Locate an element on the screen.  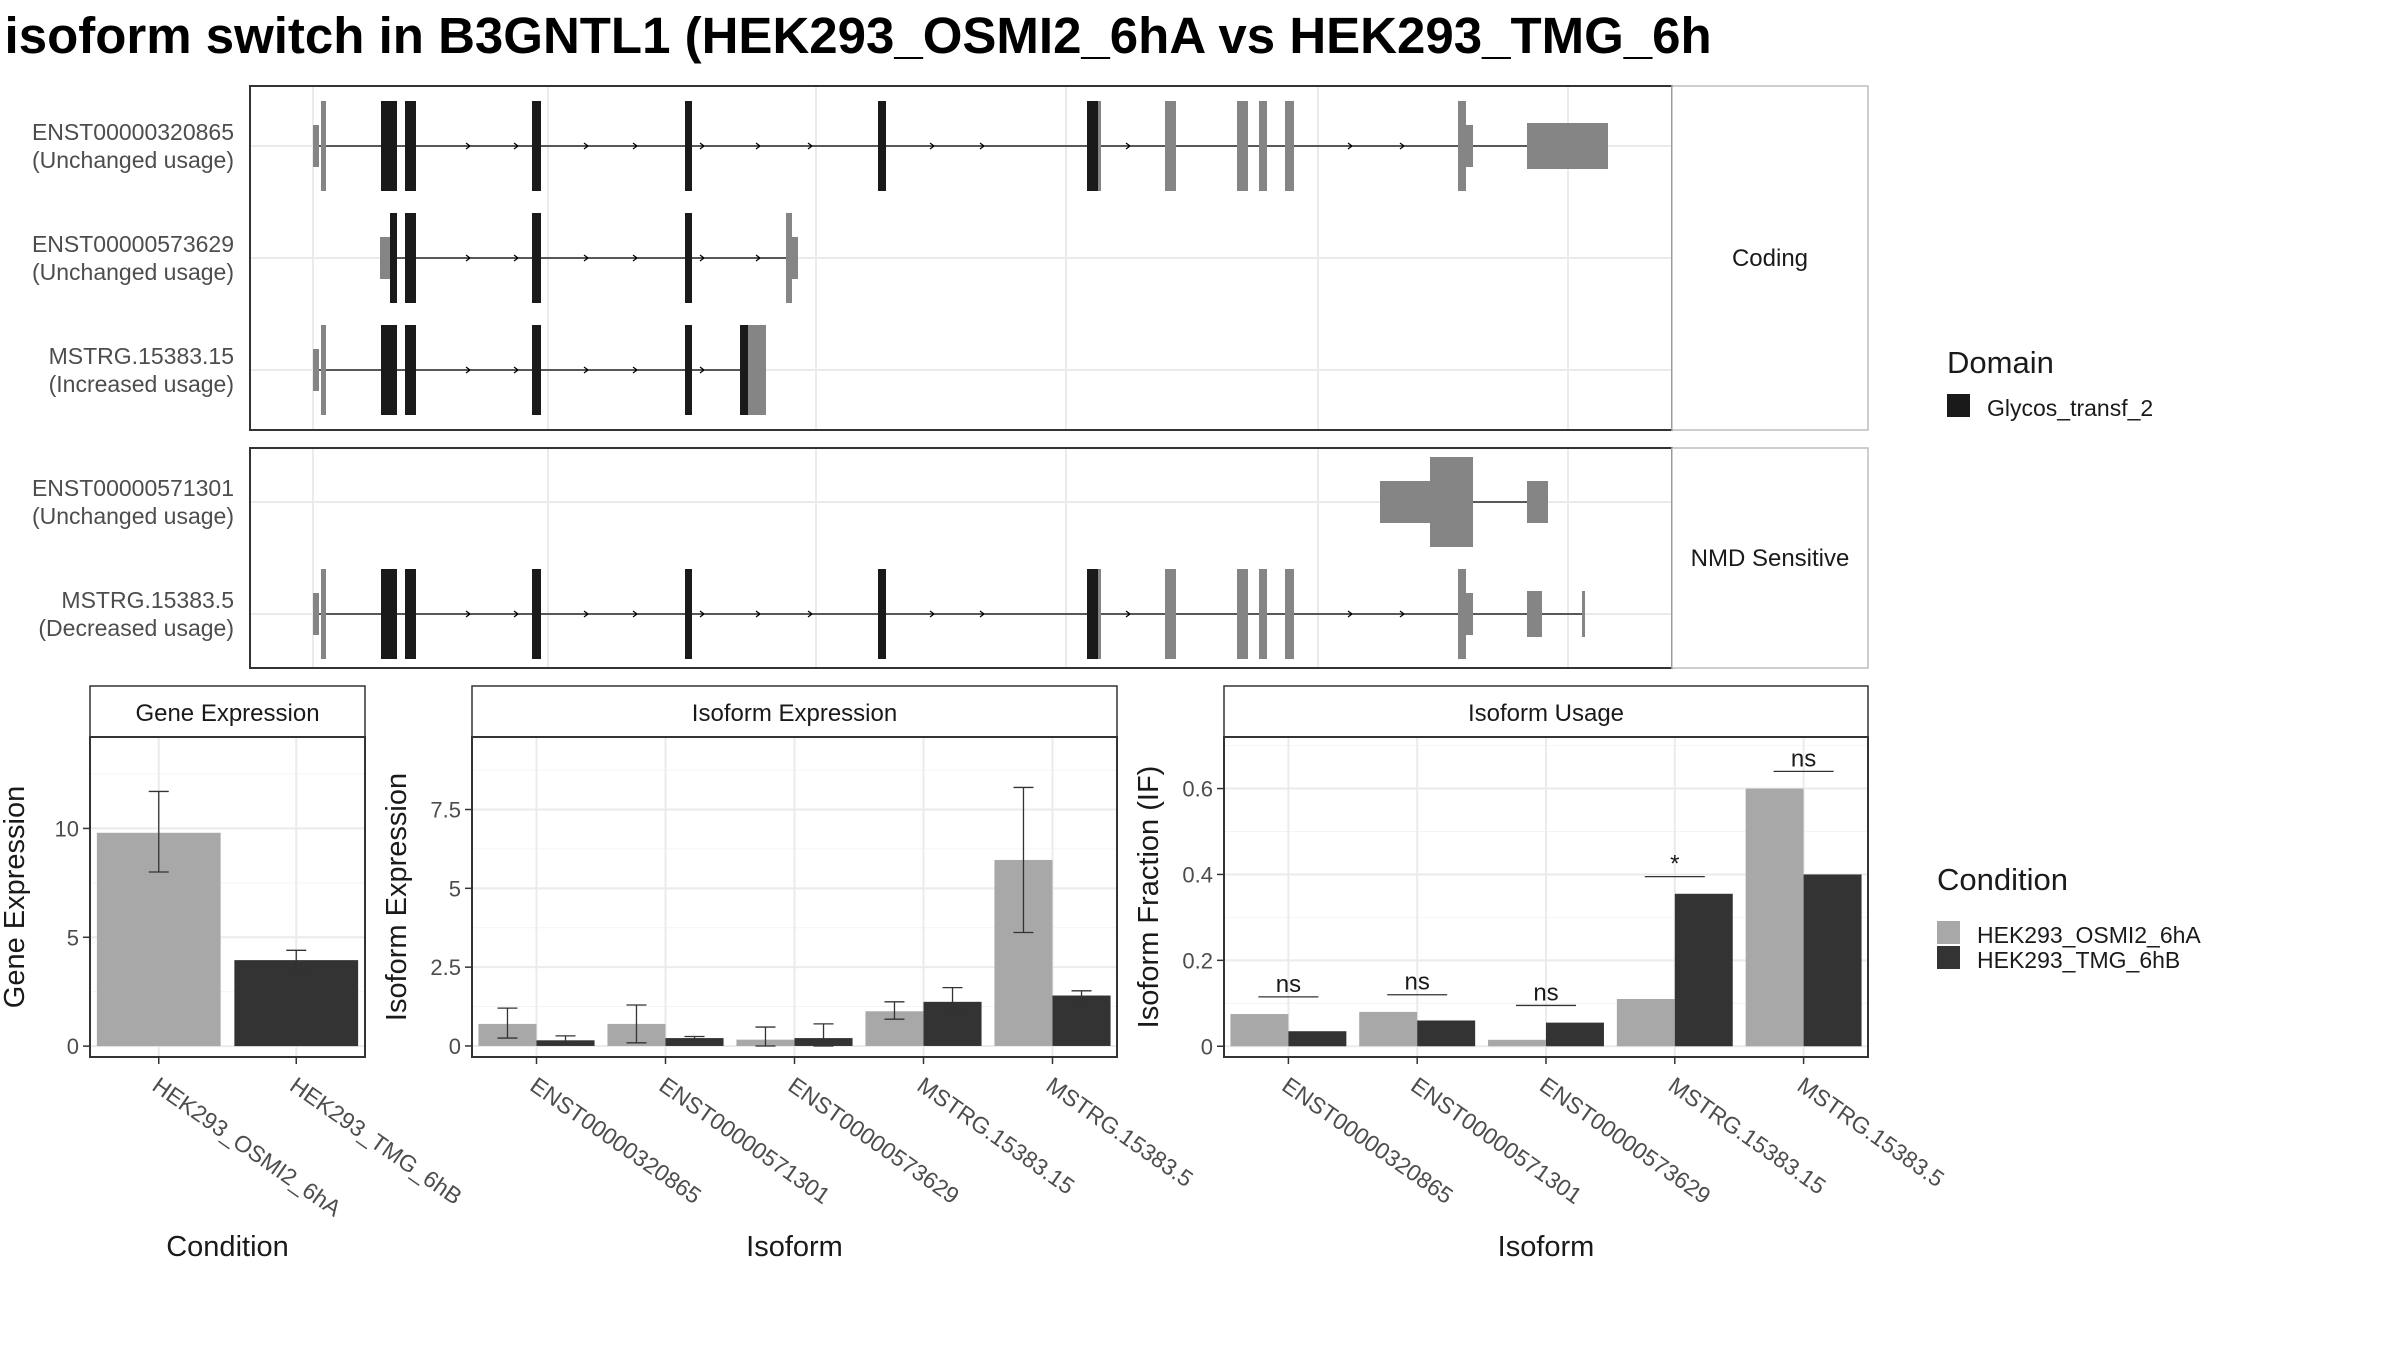
condition-legend-key-b is located at coordinates (1948, 957).